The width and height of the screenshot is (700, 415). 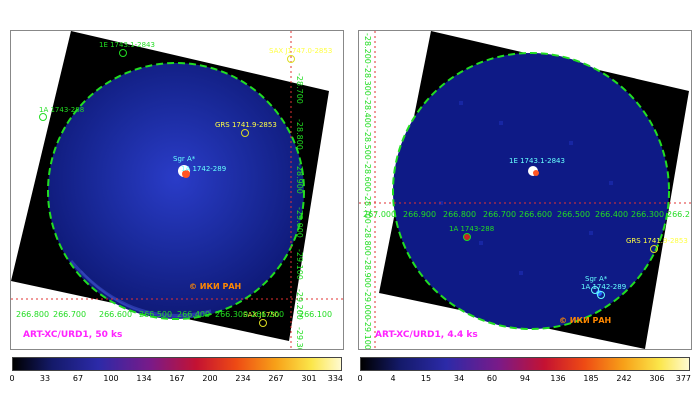 I want to click on colorbar-tick: 34, so click(x=459, y=378).